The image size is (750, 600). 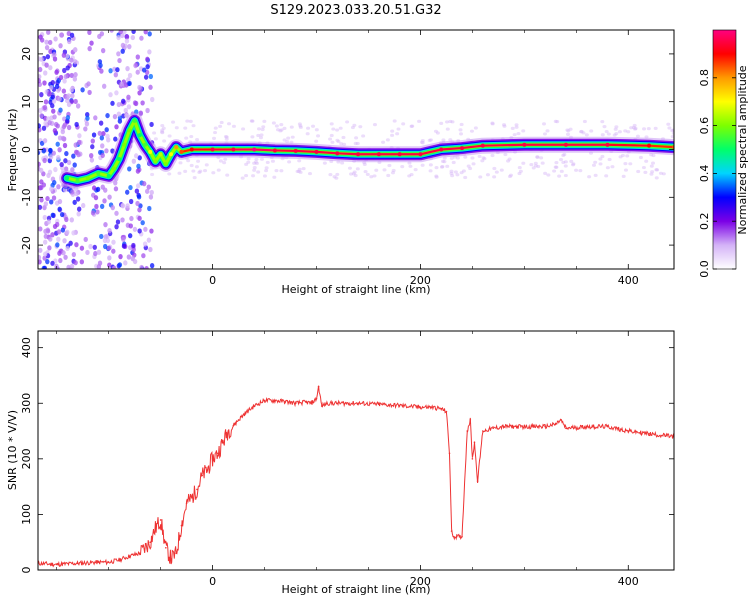 I want to click on x-tick-label: 0, so click(x=212, y=280).